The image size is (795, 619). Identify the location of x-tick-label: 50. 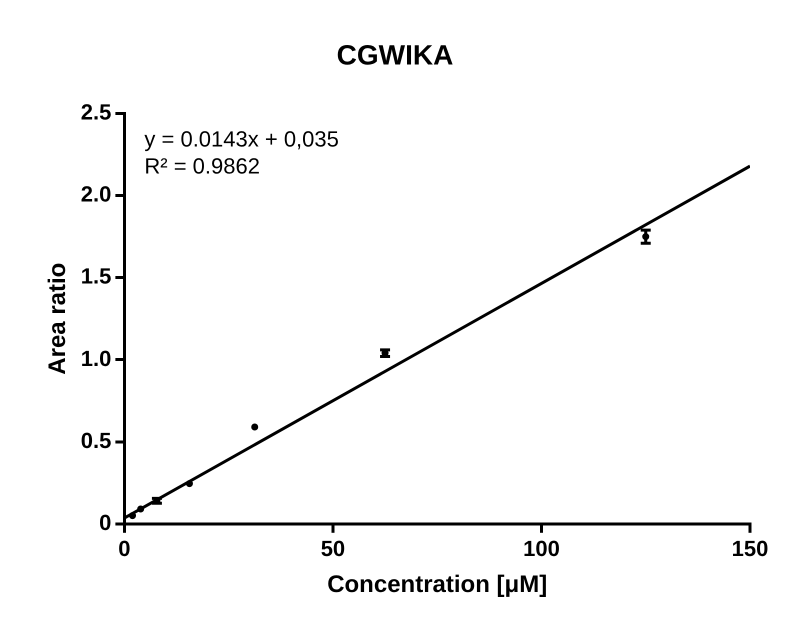
(333, 549).